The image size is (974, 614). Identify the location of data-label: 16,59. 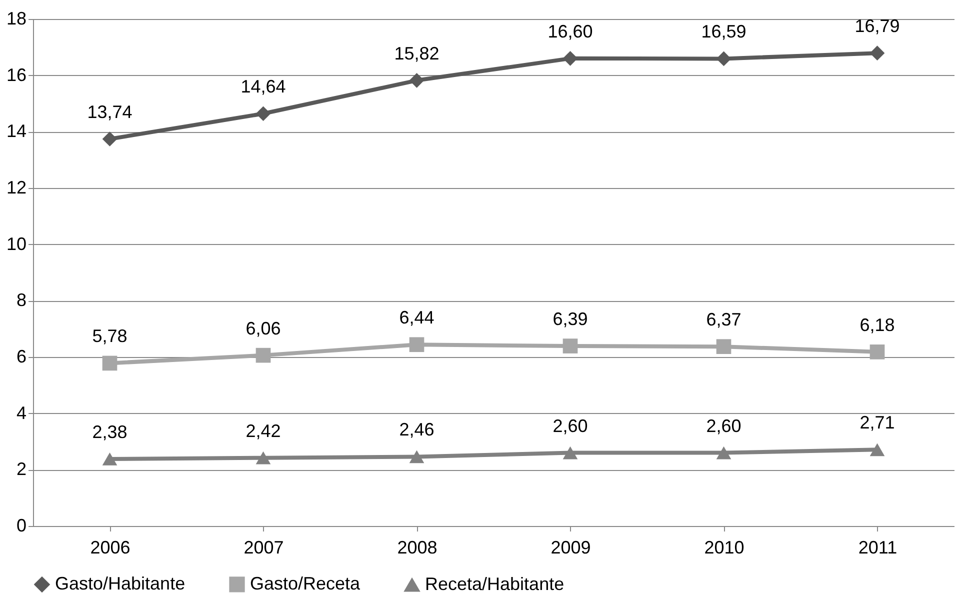
(723, 32).